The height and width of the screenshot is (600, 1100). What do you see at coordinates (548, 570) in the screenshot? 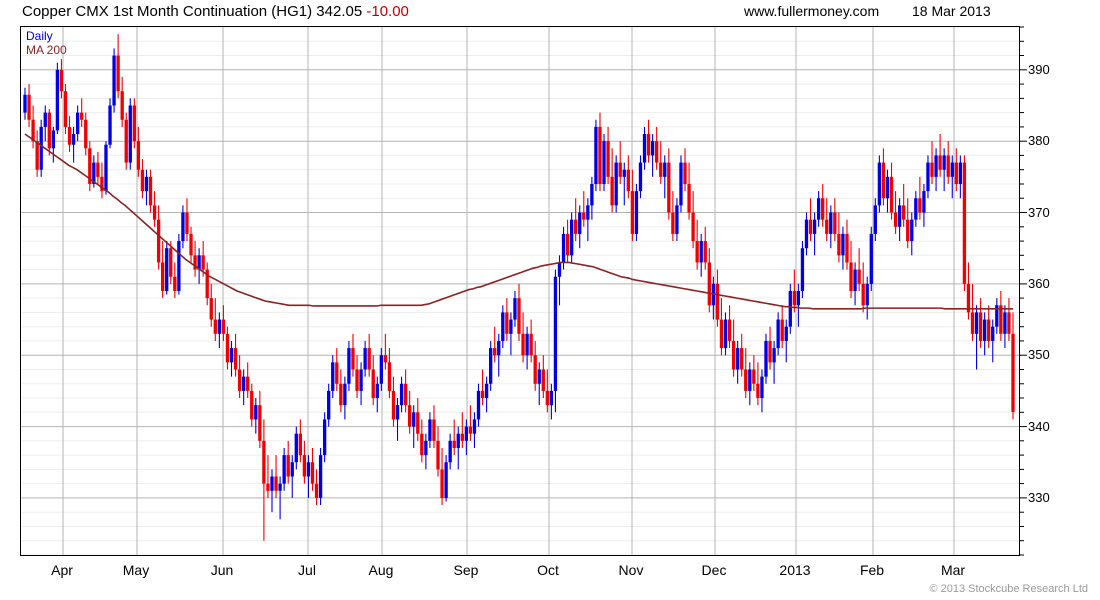
I see `x-tick-label: Oct` at bounding box center [548, 570].